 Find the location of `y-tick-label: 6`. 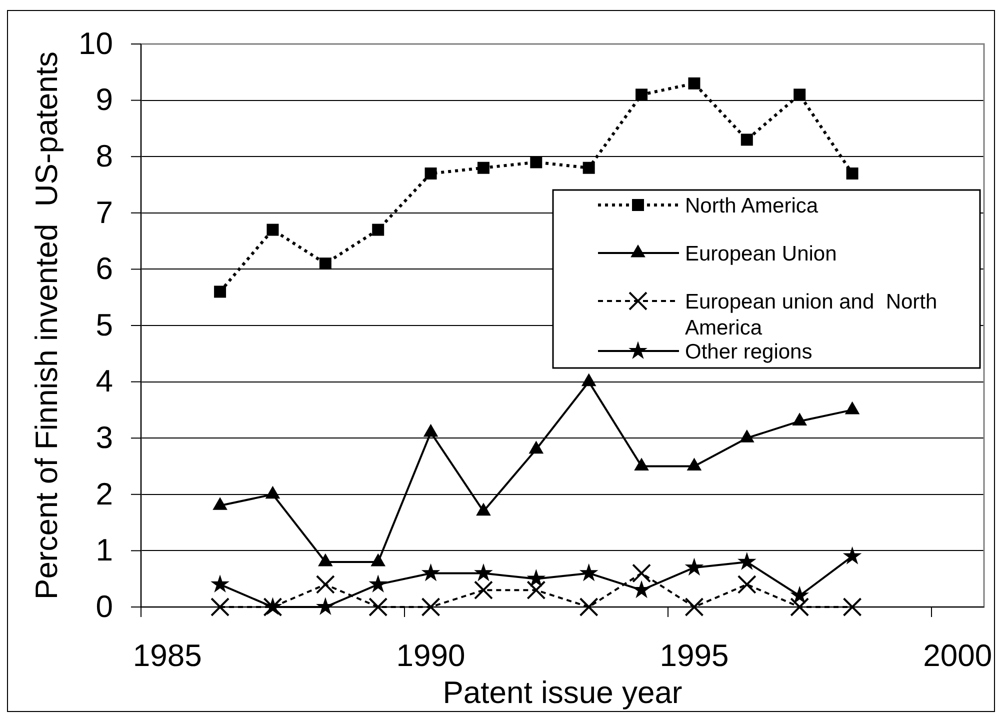

y-tick-label: 6 is located at coordinates (104, 268).